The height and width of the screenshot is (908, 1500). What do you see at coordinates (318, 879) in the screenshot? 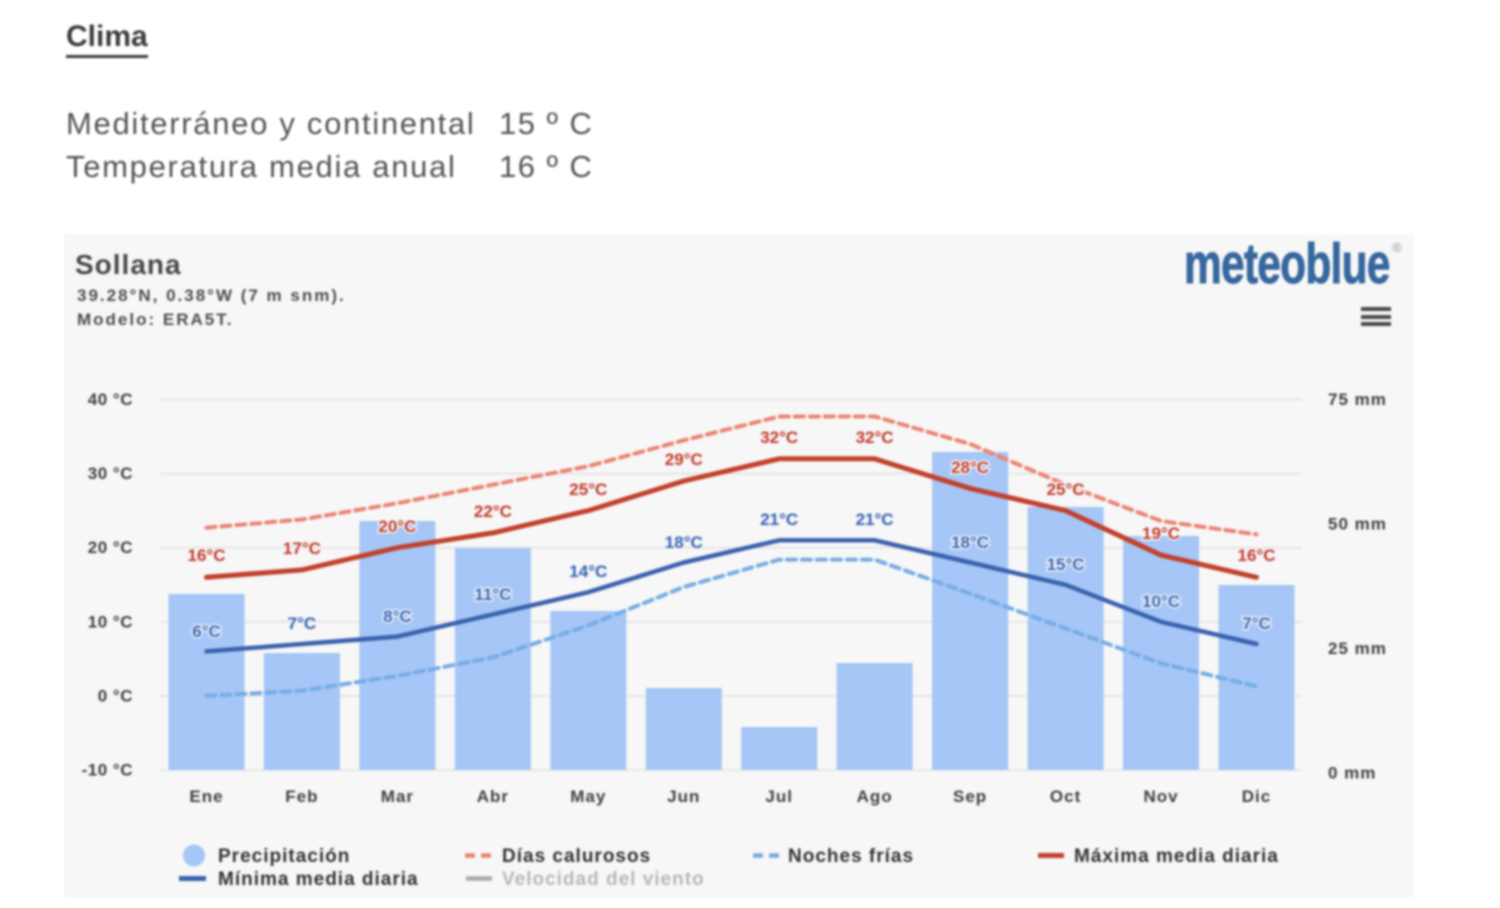
I see `svg-text: Mínima media diaria` at bounding box center [318, 879].